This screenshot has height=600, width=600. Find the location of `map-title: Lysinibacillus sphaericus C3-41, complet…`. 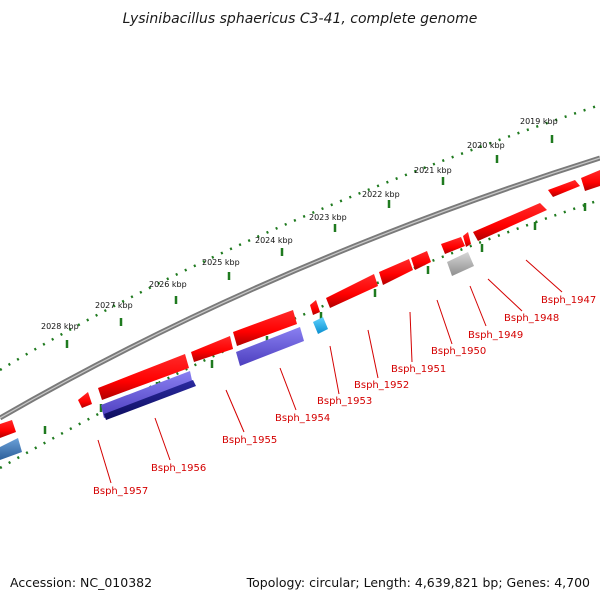

map-title: Lysinibacillus sphaericus C3-41, complet… is located at coordinates (300, 19).